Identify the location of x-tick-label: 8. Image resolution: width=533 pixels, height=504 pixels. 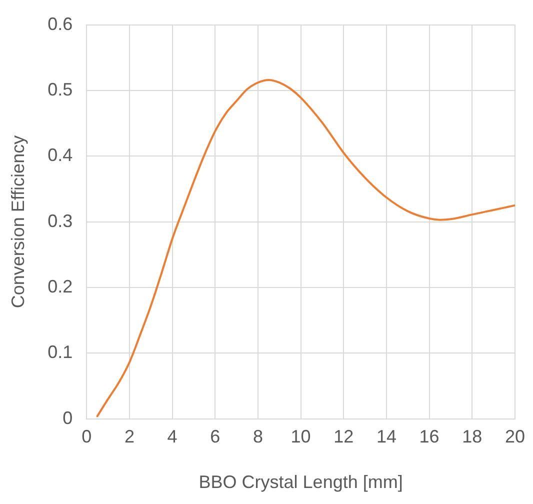
(257, 436).